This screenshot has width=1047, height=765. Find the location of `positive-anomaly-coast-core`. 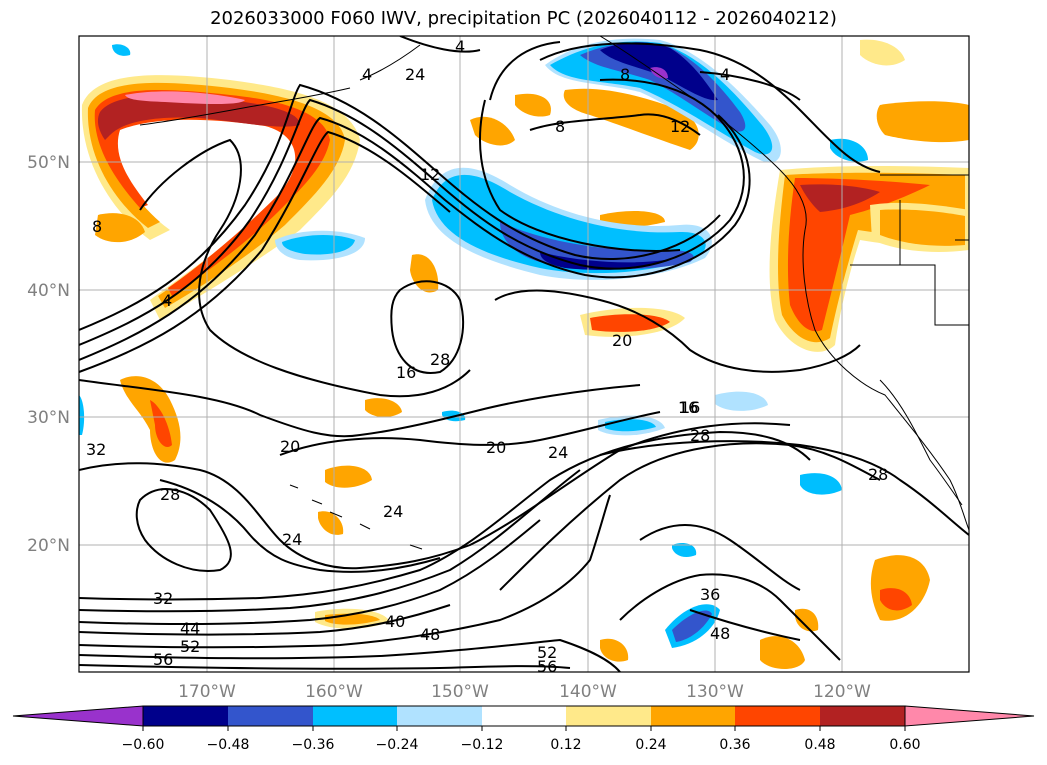

positive-anomaly-coast-core is located at coordinates (840, 198).